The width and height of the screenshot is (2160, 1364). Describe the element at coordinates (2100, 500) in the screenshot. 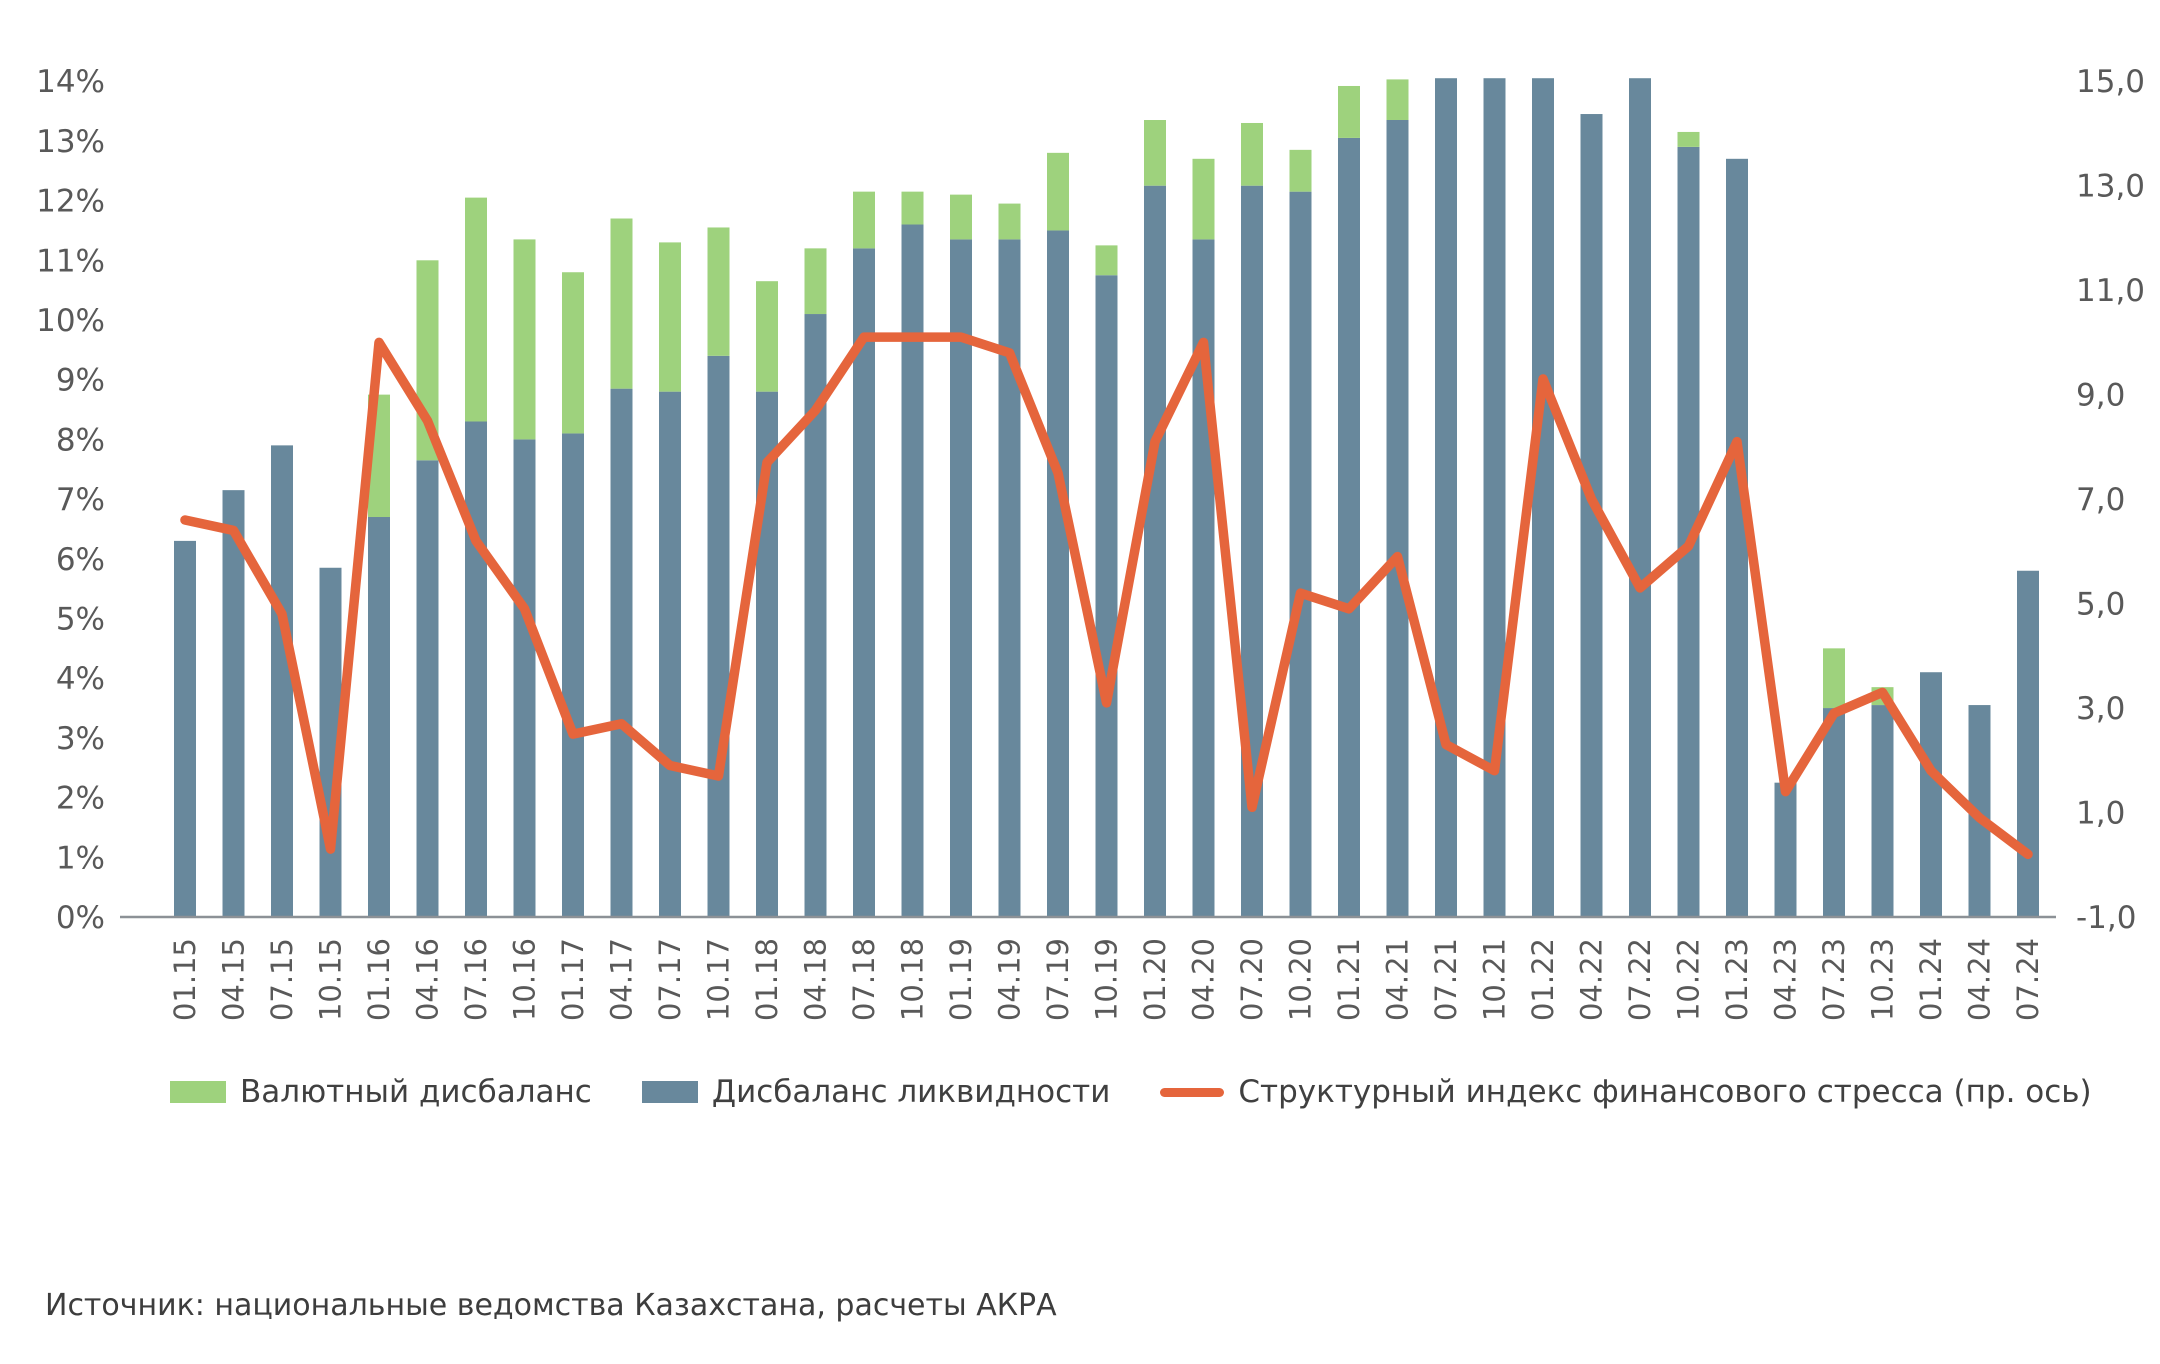

I see `right-axis-tick: 7,0` at that location.